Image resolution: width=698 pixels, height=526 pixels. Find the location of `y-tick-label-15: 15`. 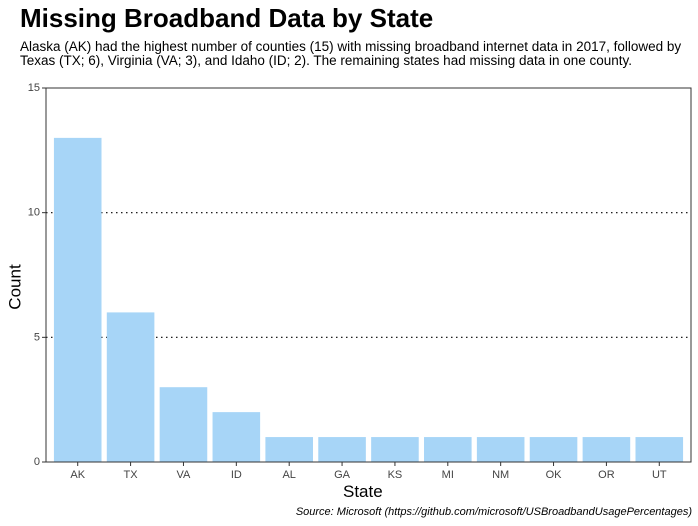

y-tick-label-15: 15 is located at coordinates (34, 88).